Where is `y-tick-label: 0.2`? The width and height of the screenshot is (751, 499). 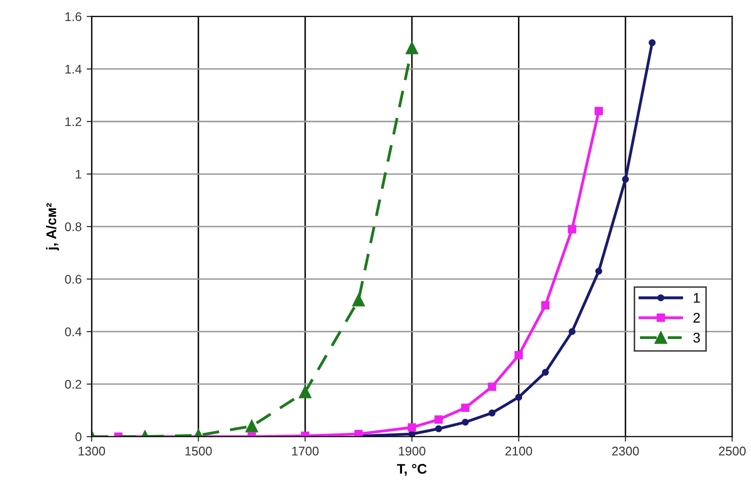 y-tick-label: 0.2 is located at coordinates (73, 384).